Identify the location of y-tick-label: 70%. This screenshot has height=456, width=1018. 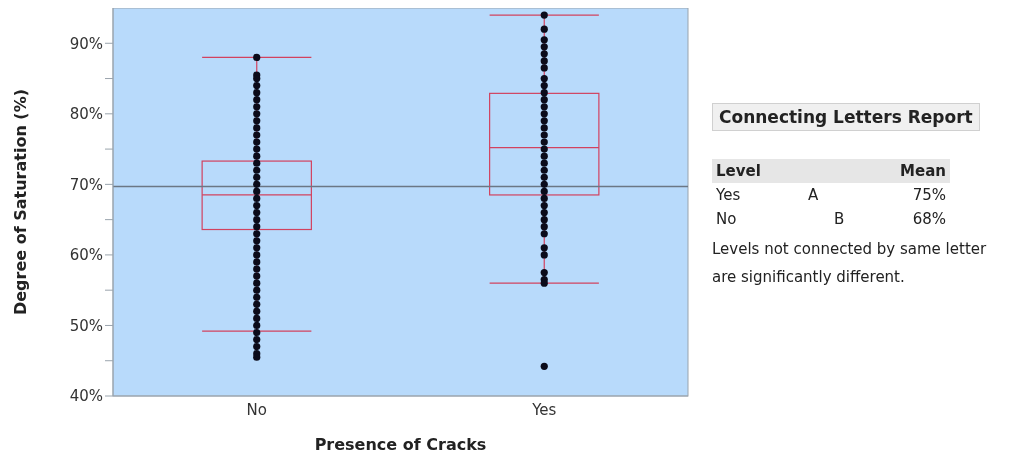
(86, 184).